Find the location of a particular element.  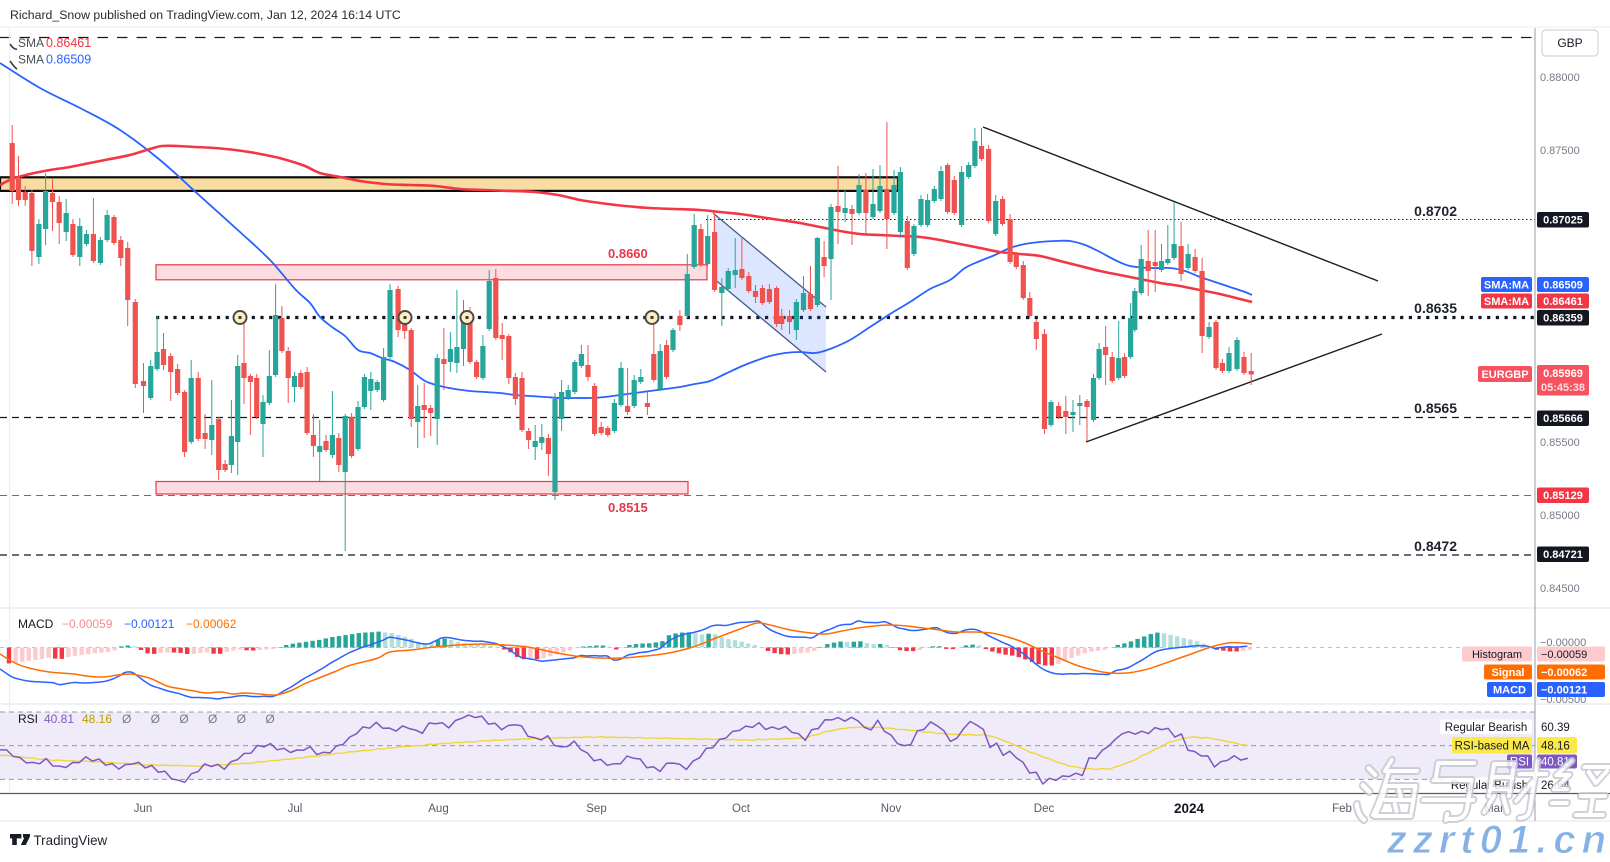

svg-text: EURGBP is located at coordinates (1504, 375).